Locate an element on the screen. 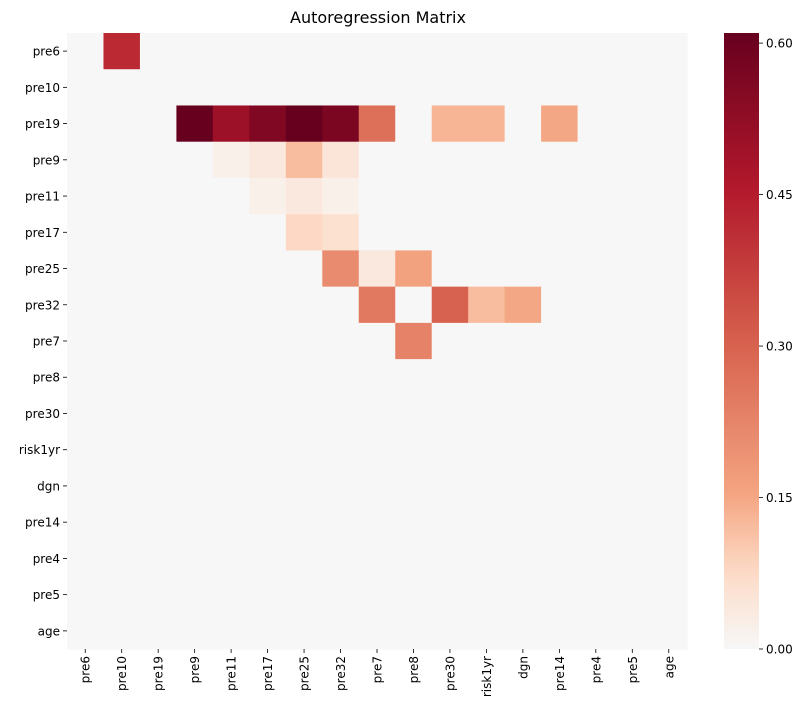 The width and height of the screenshot is (807, 719). heatmap-cell-age-pre17 is located at coordinates (268, 631).